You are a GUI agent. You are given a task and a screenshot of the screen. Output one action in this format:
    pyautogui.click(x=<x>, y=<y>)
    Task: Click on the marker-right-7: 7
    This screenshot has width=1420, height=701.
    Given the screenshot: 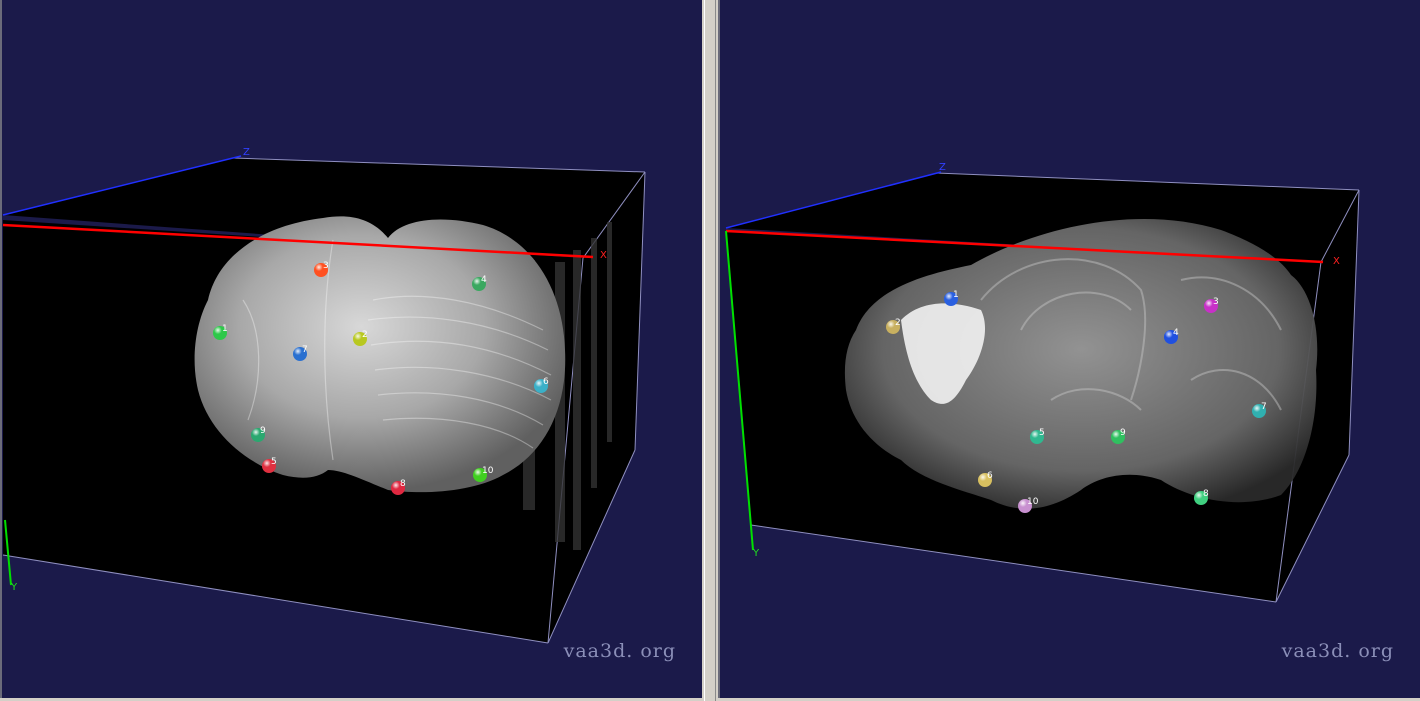 What is the action you would take?
    pyautogui.click(x=1259, y=410)
    